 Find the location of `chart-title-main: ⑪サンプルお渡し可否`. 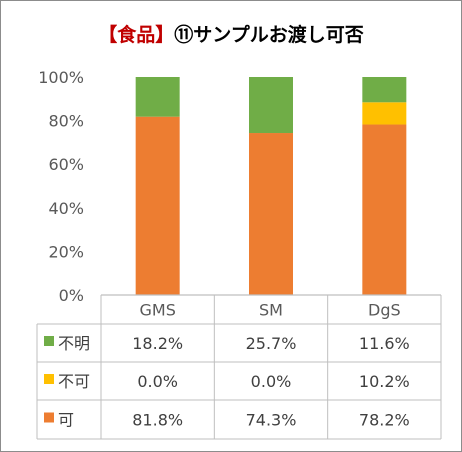

chart-title-main: ⑪サンプルお渡し可否 is located at coordinates (269, 35).